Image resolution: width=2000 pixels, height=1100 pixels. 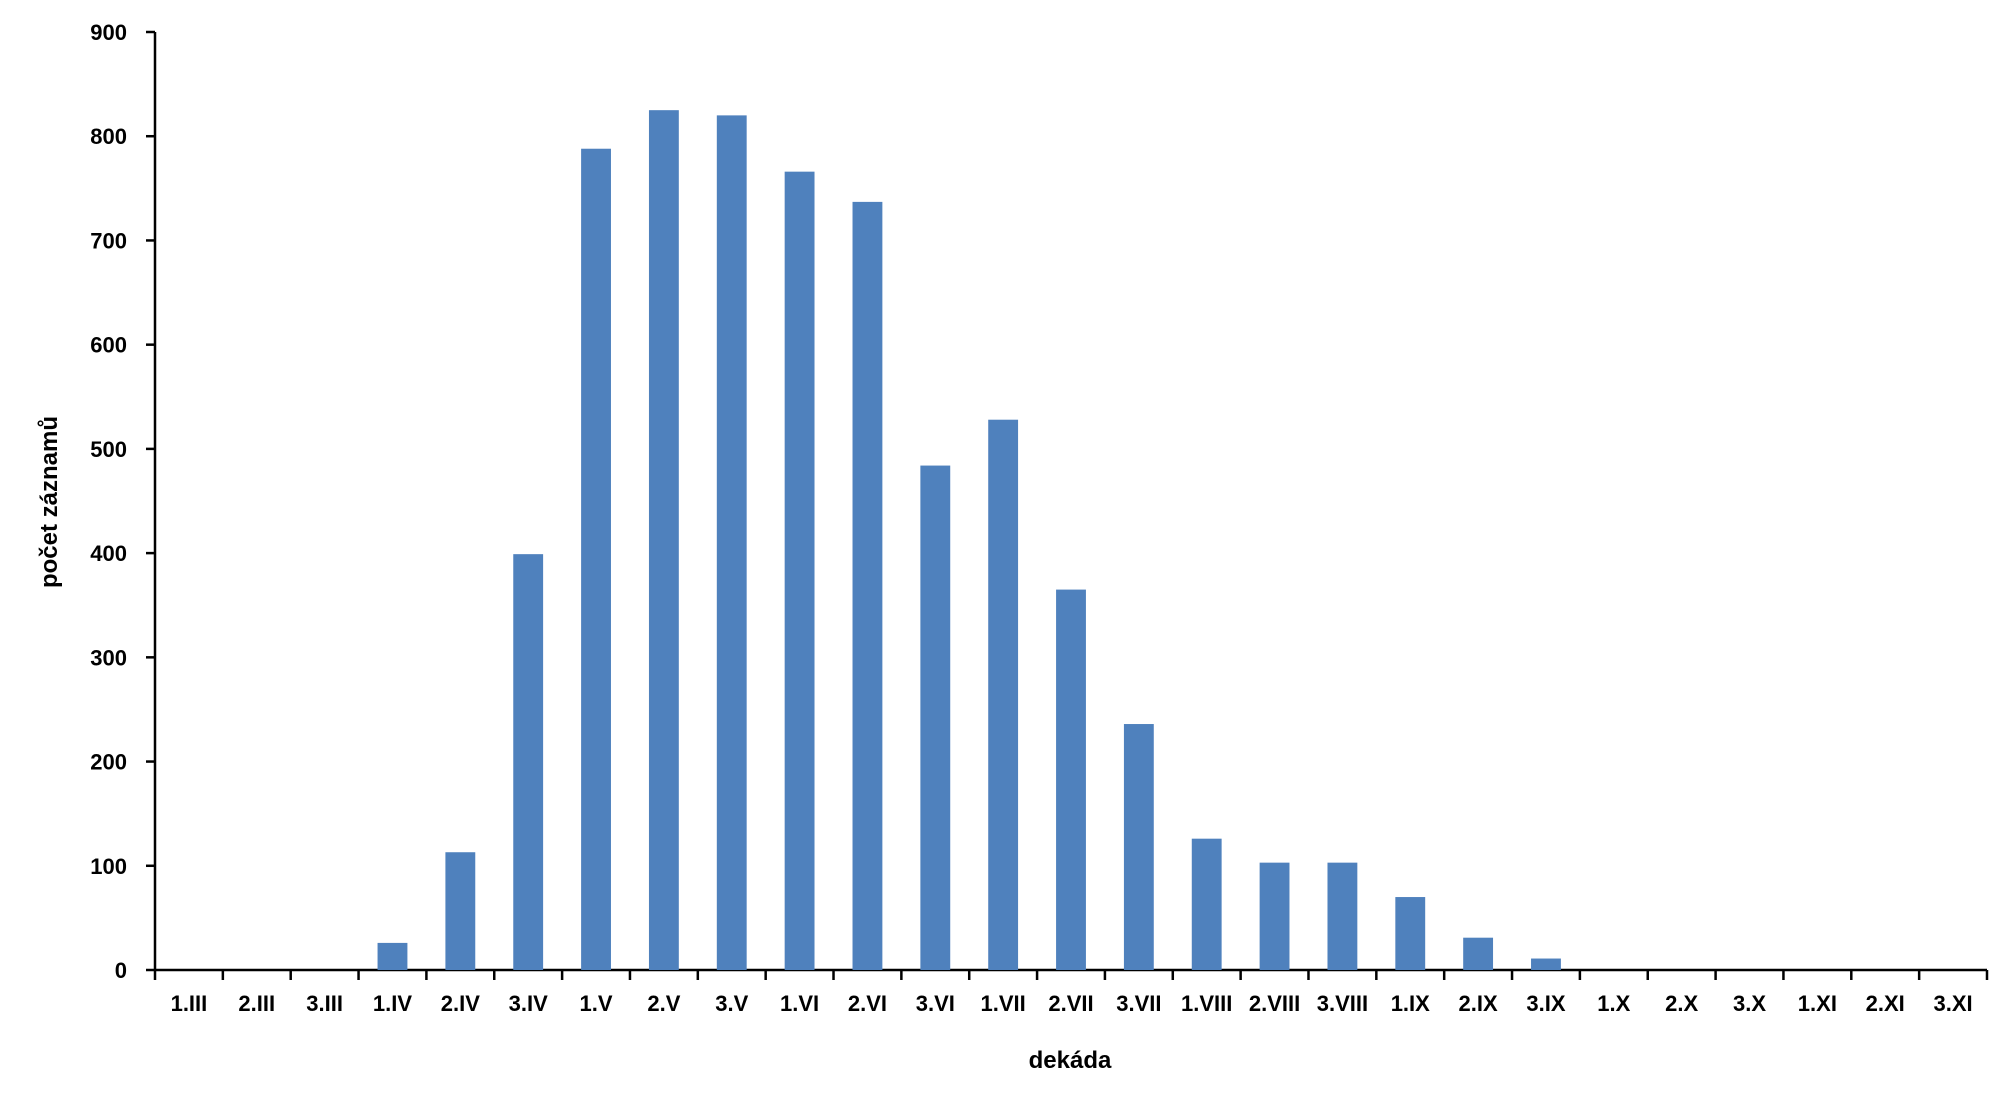 I want to click on x-tick-label: 1.III, so click(x=189, y=1003).